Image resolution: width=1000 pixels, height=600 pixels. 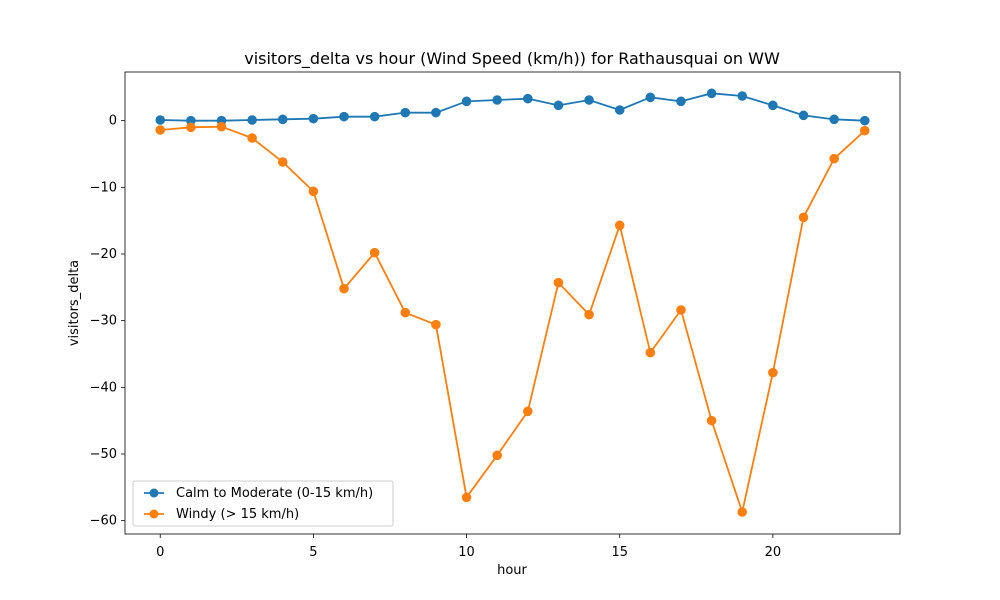 I want to click on y-tick-label: −30, so click(x=103, y=321).